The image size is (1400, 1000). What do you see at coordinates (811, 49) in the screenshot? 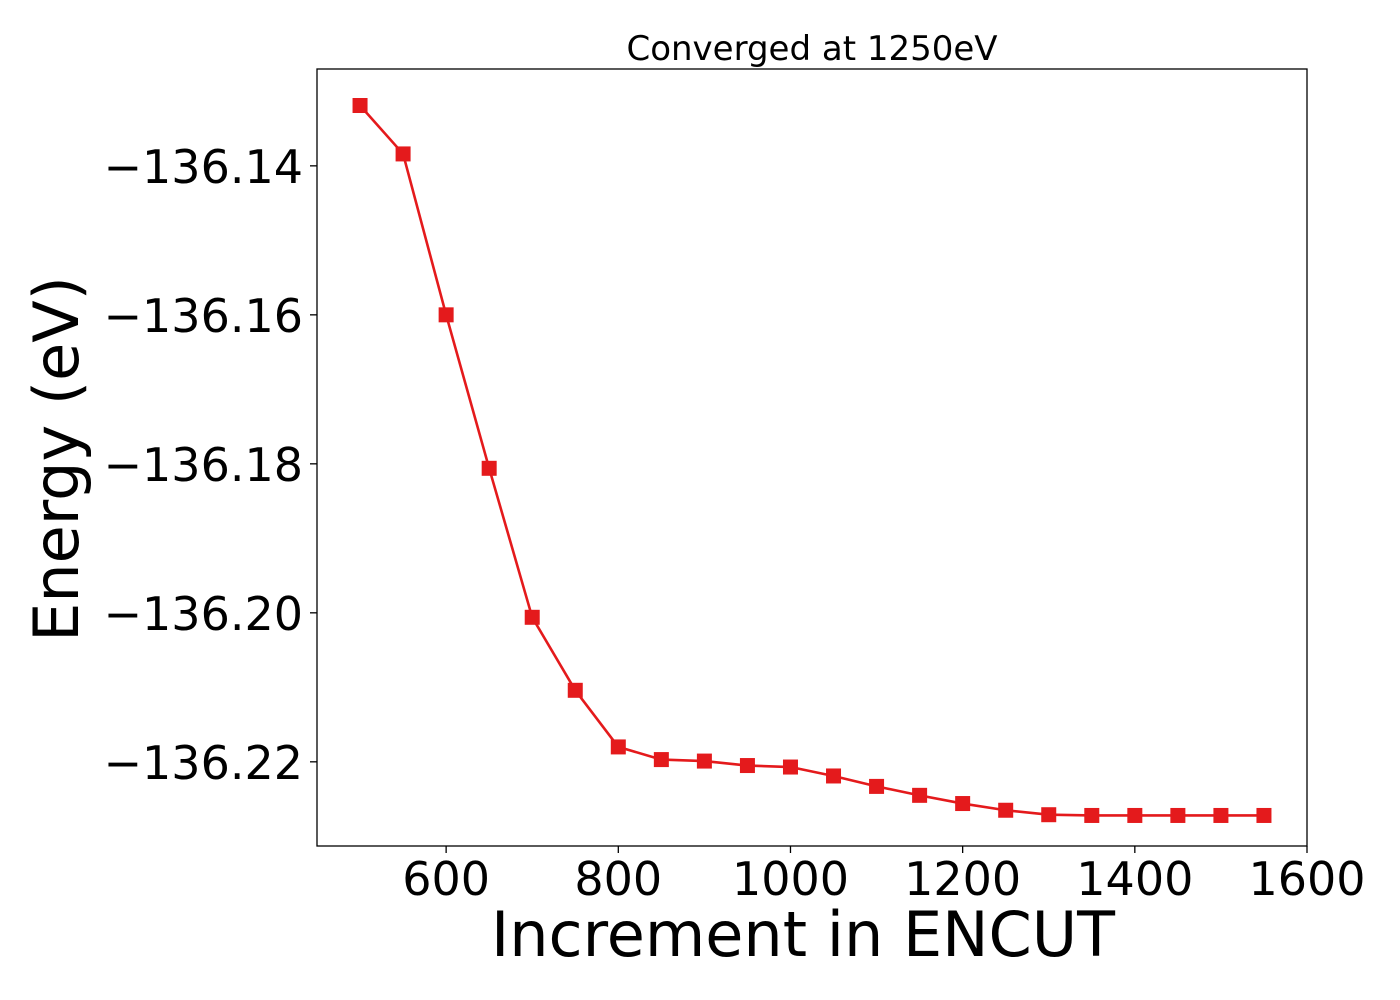
I see `chart-title: Converged at 1250eV` at bounding box center [811, 49].